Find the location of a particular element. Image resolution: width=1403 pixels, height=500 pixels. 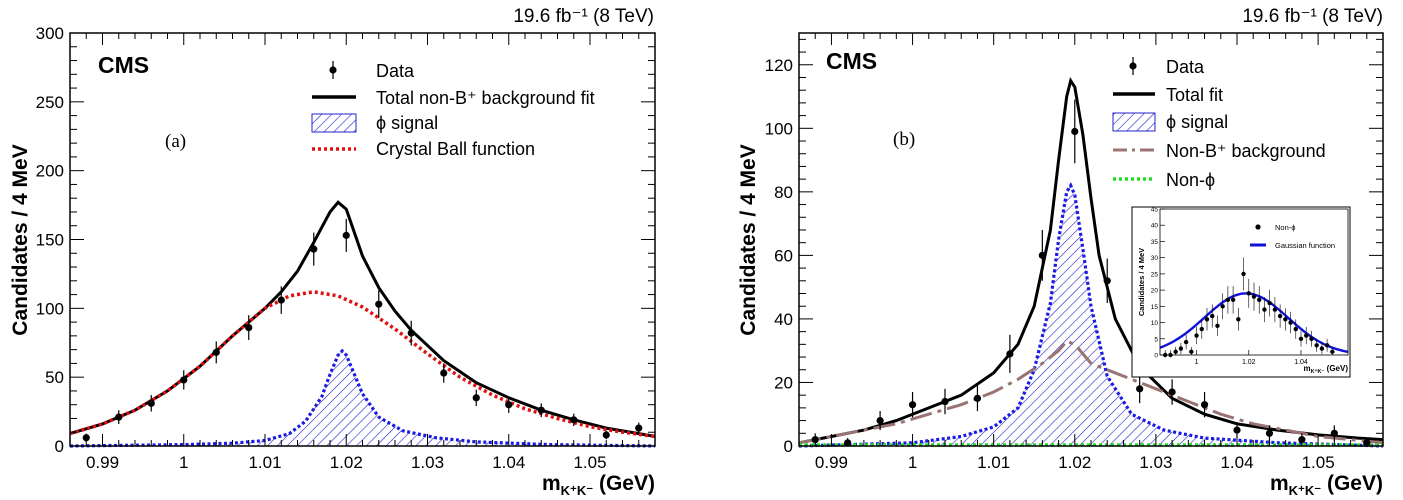

x-tick-label: 1.03 is located at coordinates (1155, 462).